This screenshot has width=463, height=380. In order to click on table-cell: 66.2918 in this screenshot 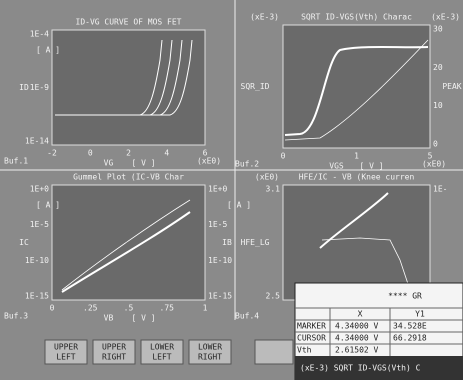, I will do `click(410, 338)`.